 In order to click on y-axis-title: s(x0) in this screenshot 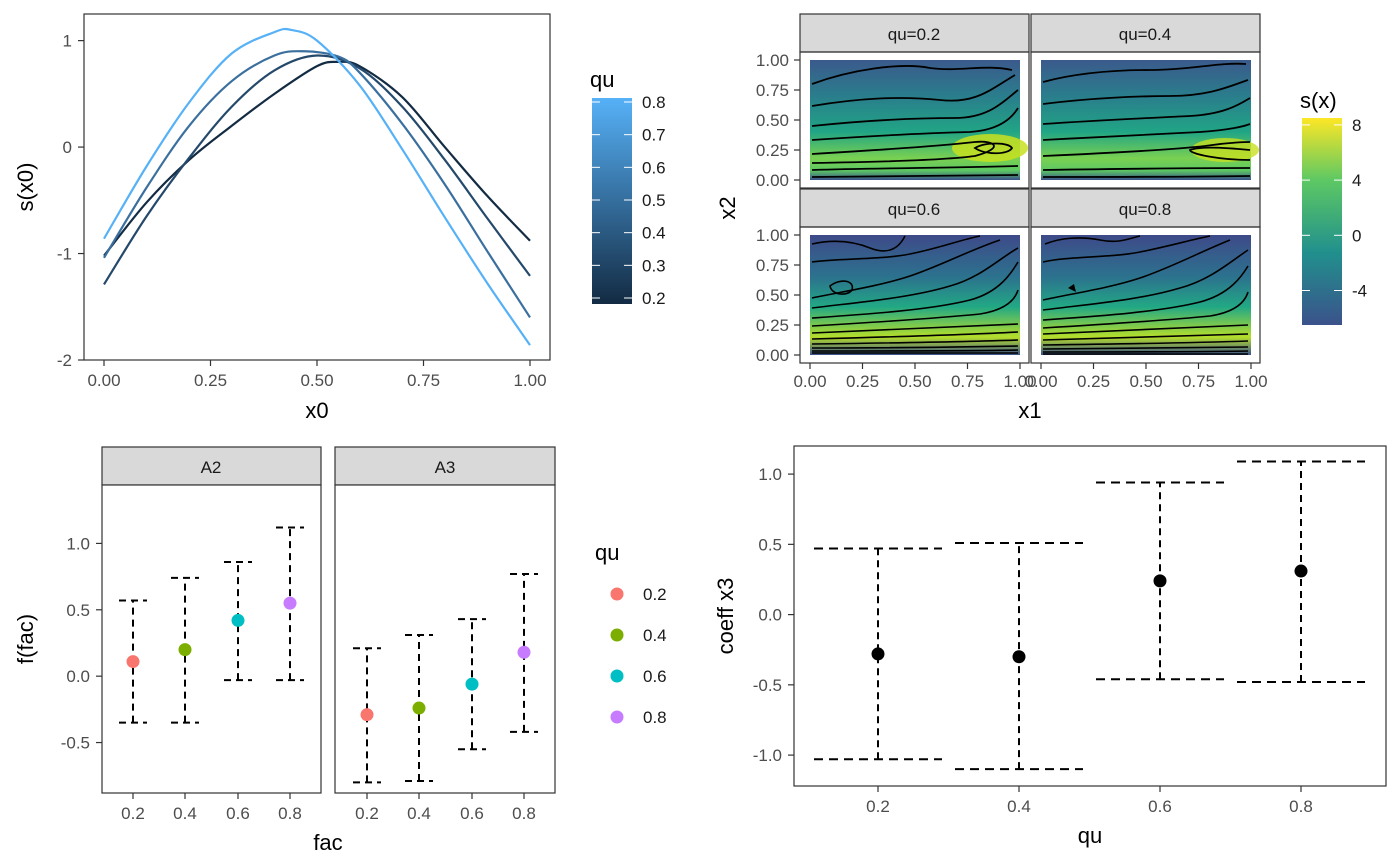, I will do `click(25, 187)`.